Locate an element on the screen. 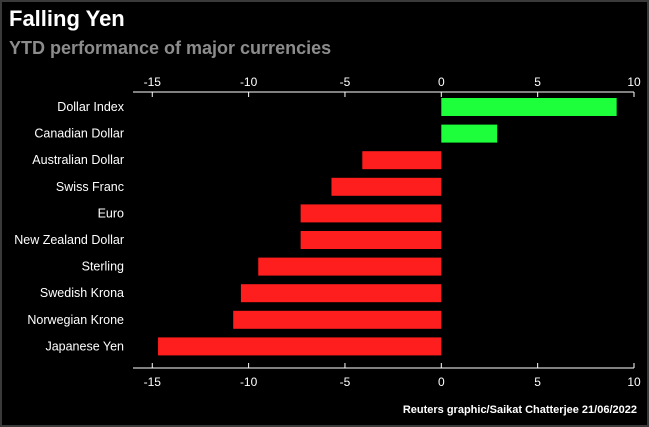 This screenshot has width=649, height=427. top-tick-label: -10 is located at coordinates (249, 82).